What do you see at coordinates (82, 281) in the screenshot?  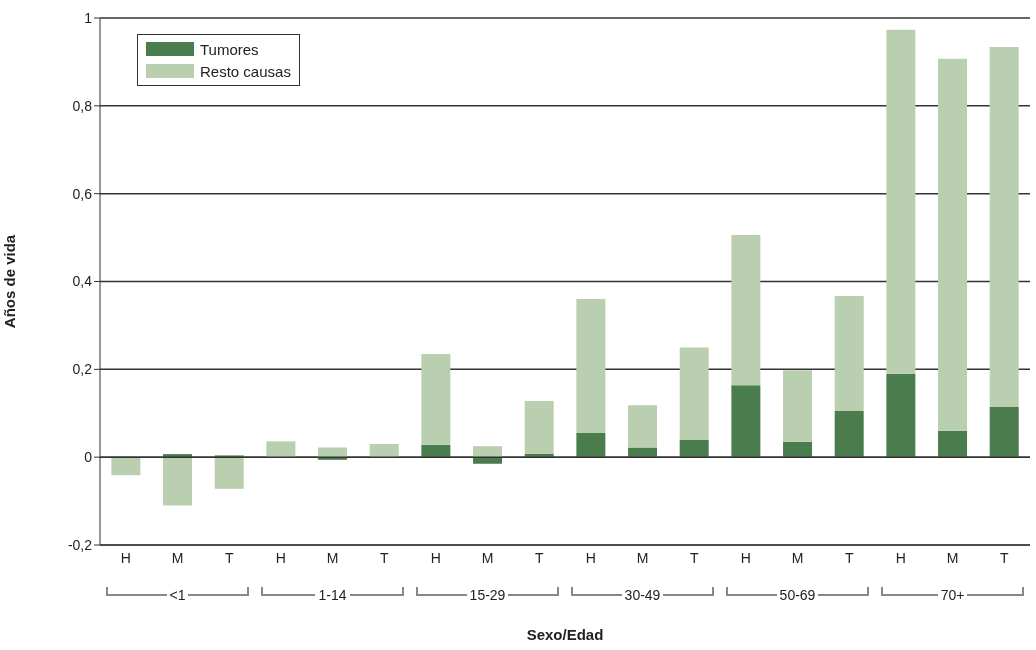 I see `y-tick-label: 0,4` at bounding box center [82, 281].